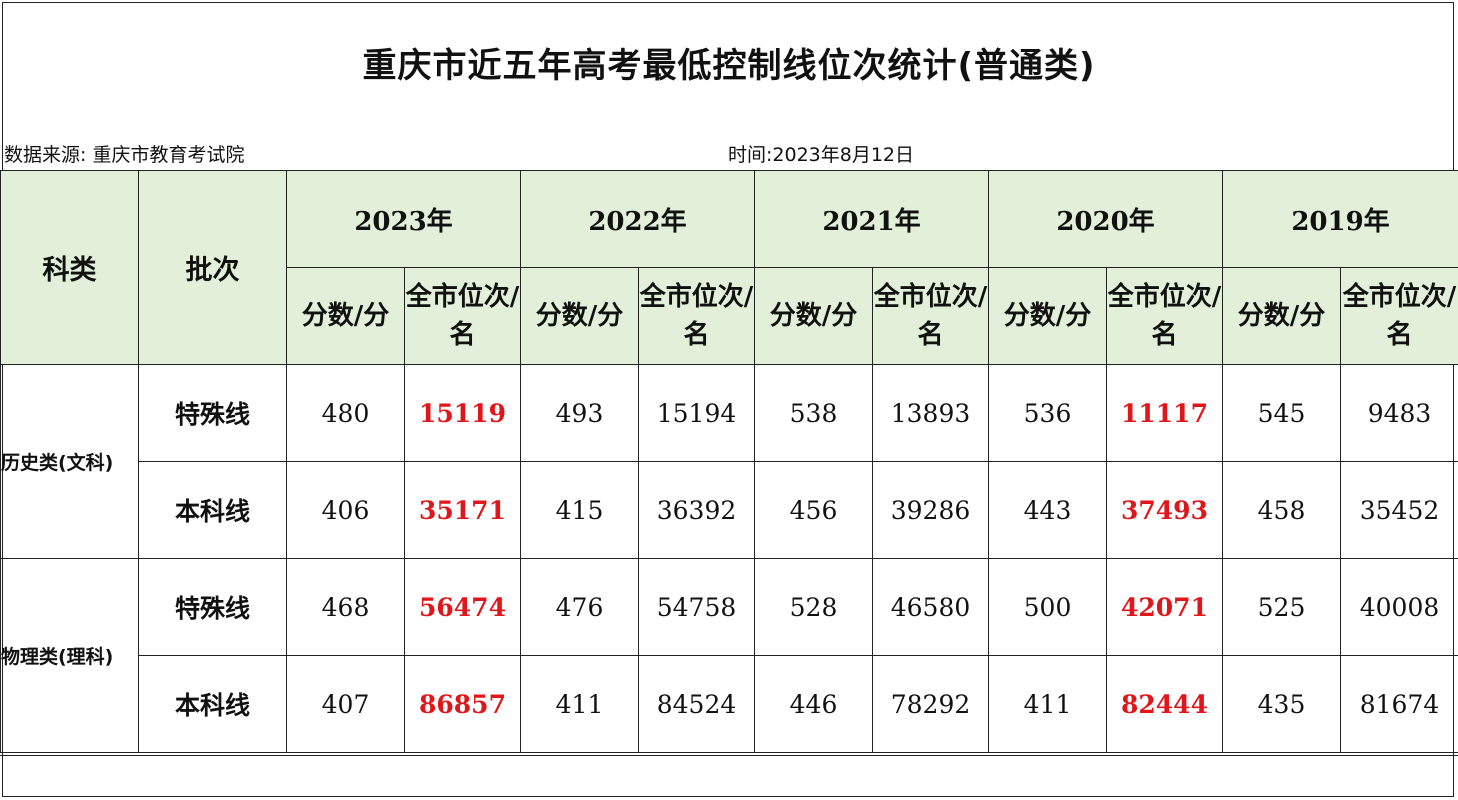 The width and height of the screenshot is (1458, 800). Describe the element at coordinates (930, 413) in the screenshot. I see `rank-cell: 13893` at that location.